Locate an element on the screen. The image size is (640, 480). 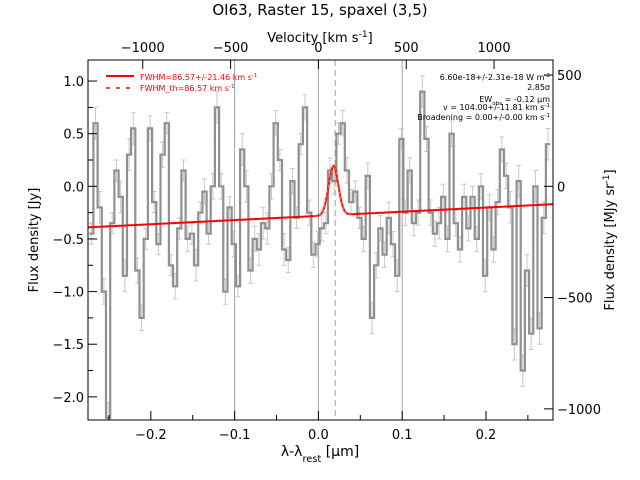
y-tick-label: 1.0 is located at coordinates (73, 82).